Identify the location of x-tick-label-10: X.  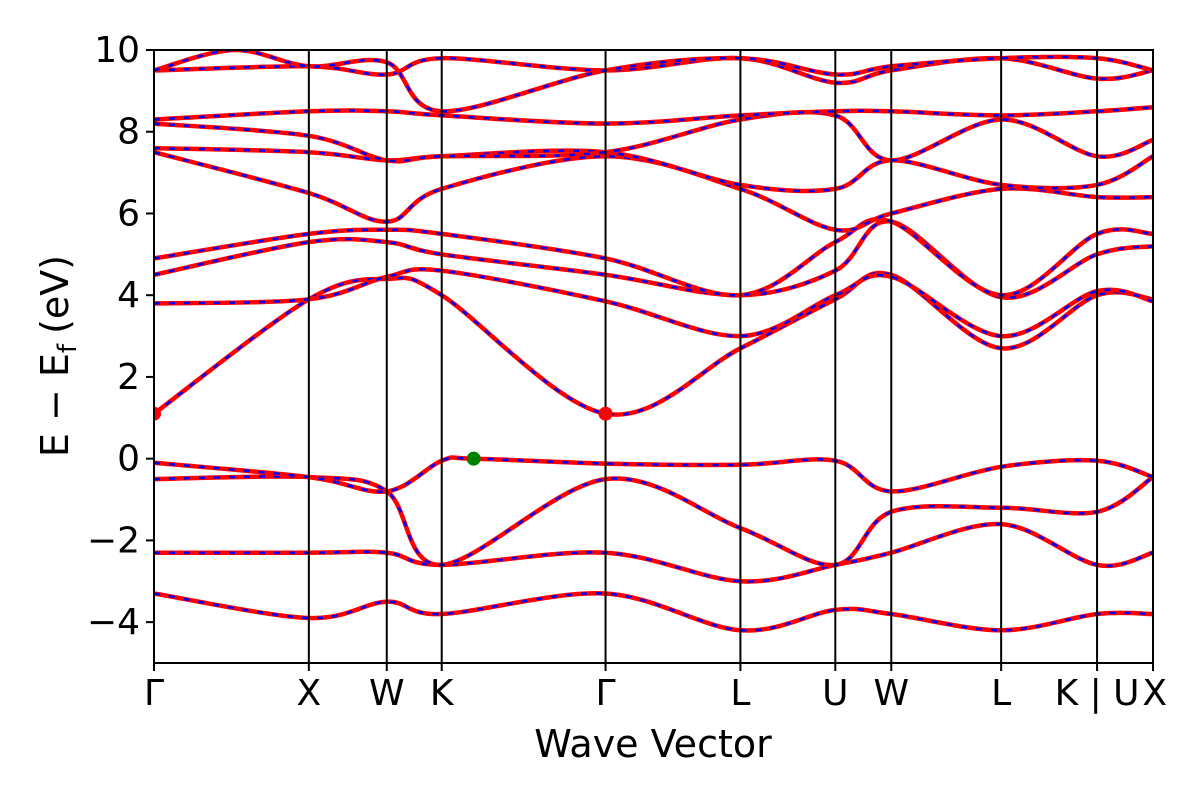
(1154, 693).